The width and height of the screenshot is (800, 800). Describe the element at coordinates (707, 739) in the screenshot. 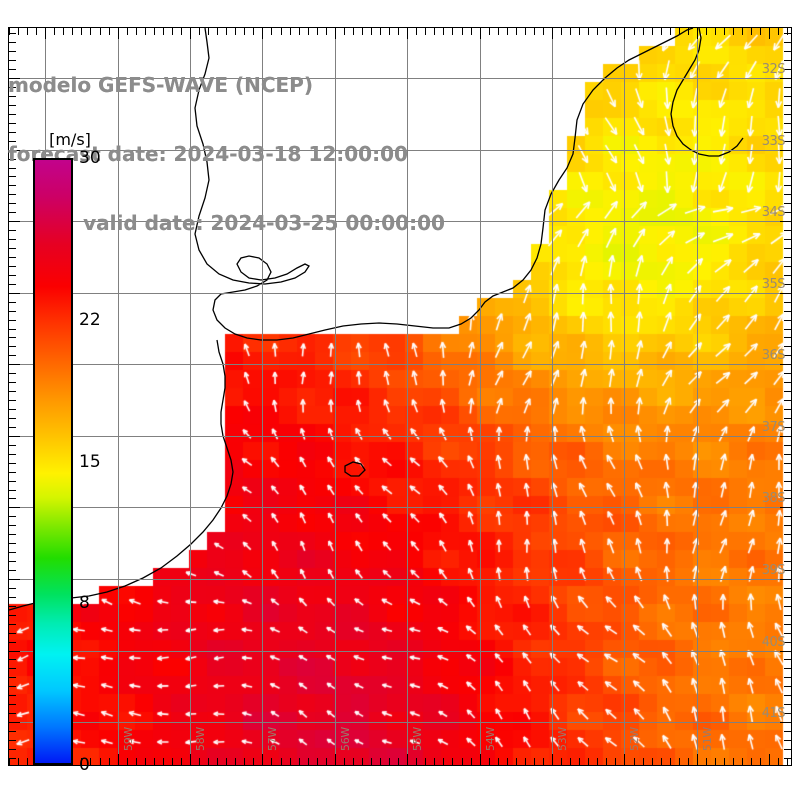

I see `longitude-tick-label: 51W` at that location.